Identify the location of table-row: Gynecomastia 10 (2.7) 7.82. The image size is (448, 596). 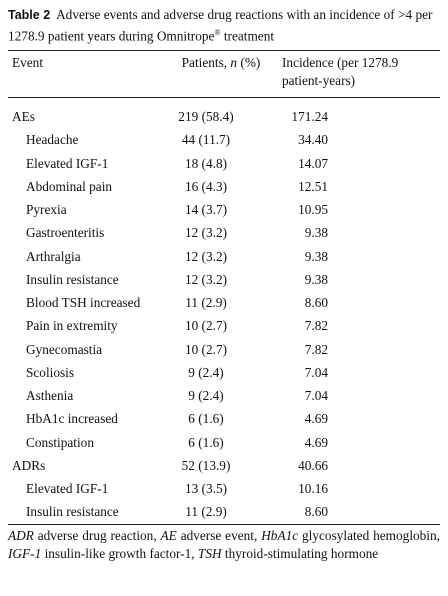
(224, 349).